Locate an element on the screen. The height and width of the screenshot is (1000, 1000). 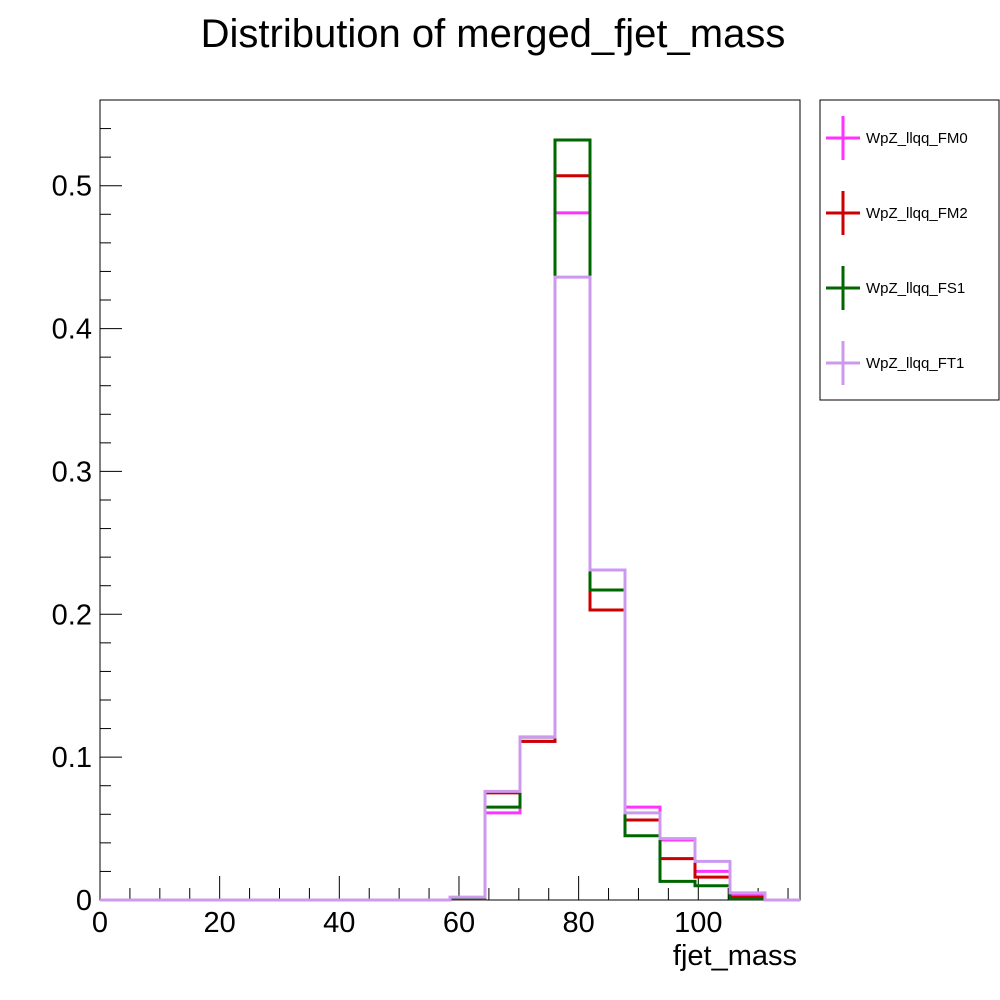
legend-box is located at coordinates (909, 250).